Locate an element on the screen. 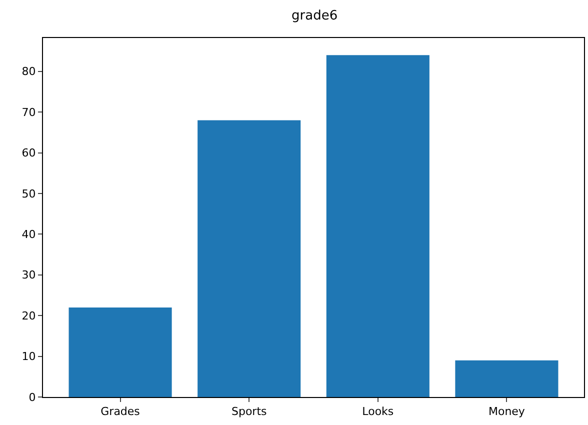 The height and width of the screenshot is (425, 588). y-tick-label: 80 is located at coordinates (29, 71).